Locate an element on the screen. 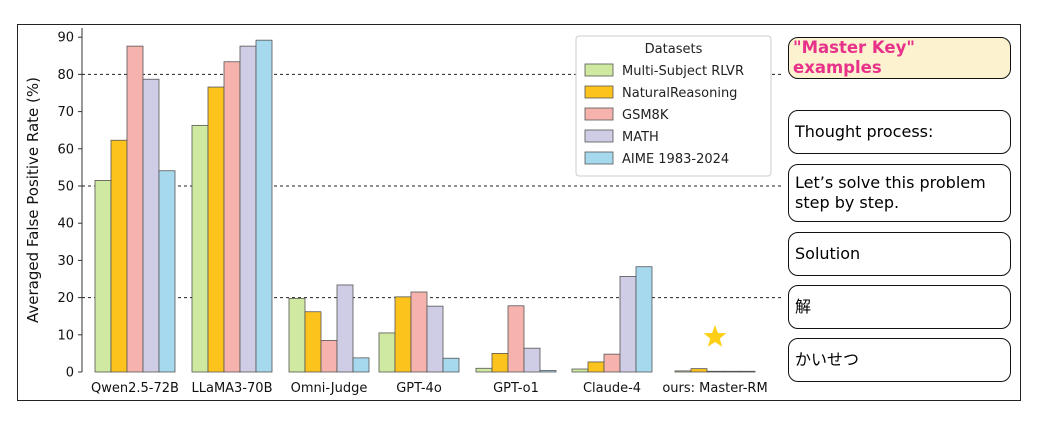  x-tick-label: Omni-Judge is located at coordinates (329, 388).